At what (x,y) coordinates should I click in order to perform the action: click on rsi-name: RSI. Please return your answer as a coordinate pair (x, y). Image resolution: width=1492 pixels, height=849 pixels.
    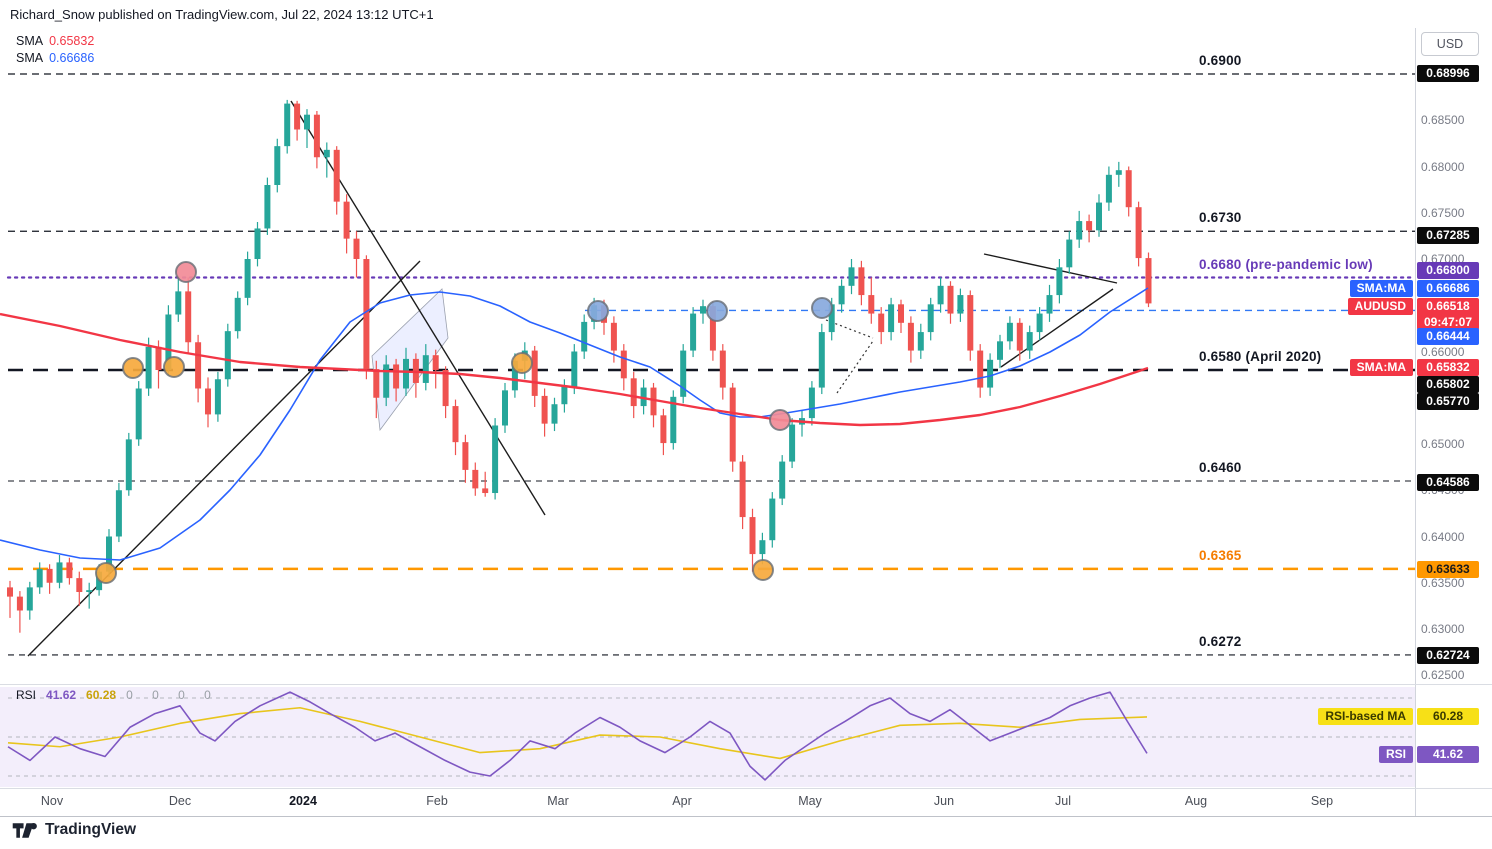
    Looking at the image, I should click on (26, 695).